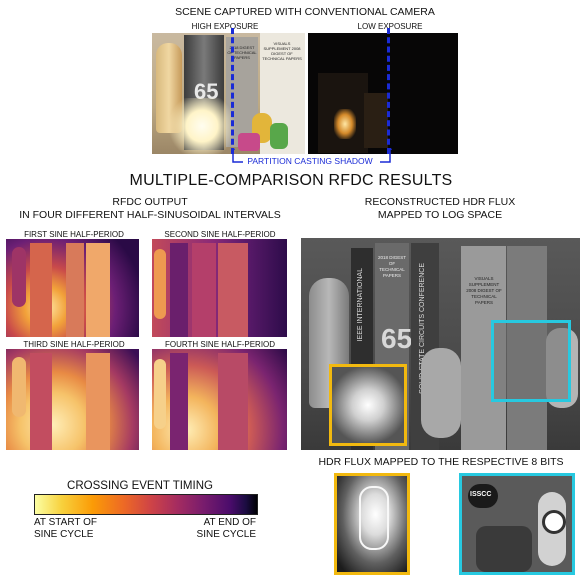 This screenshot has height=575, width=582. Describe the element at coordinates (390, 26) in the screenshot. I see `low-exposure-label: LOW EXPOSURE` at that location.